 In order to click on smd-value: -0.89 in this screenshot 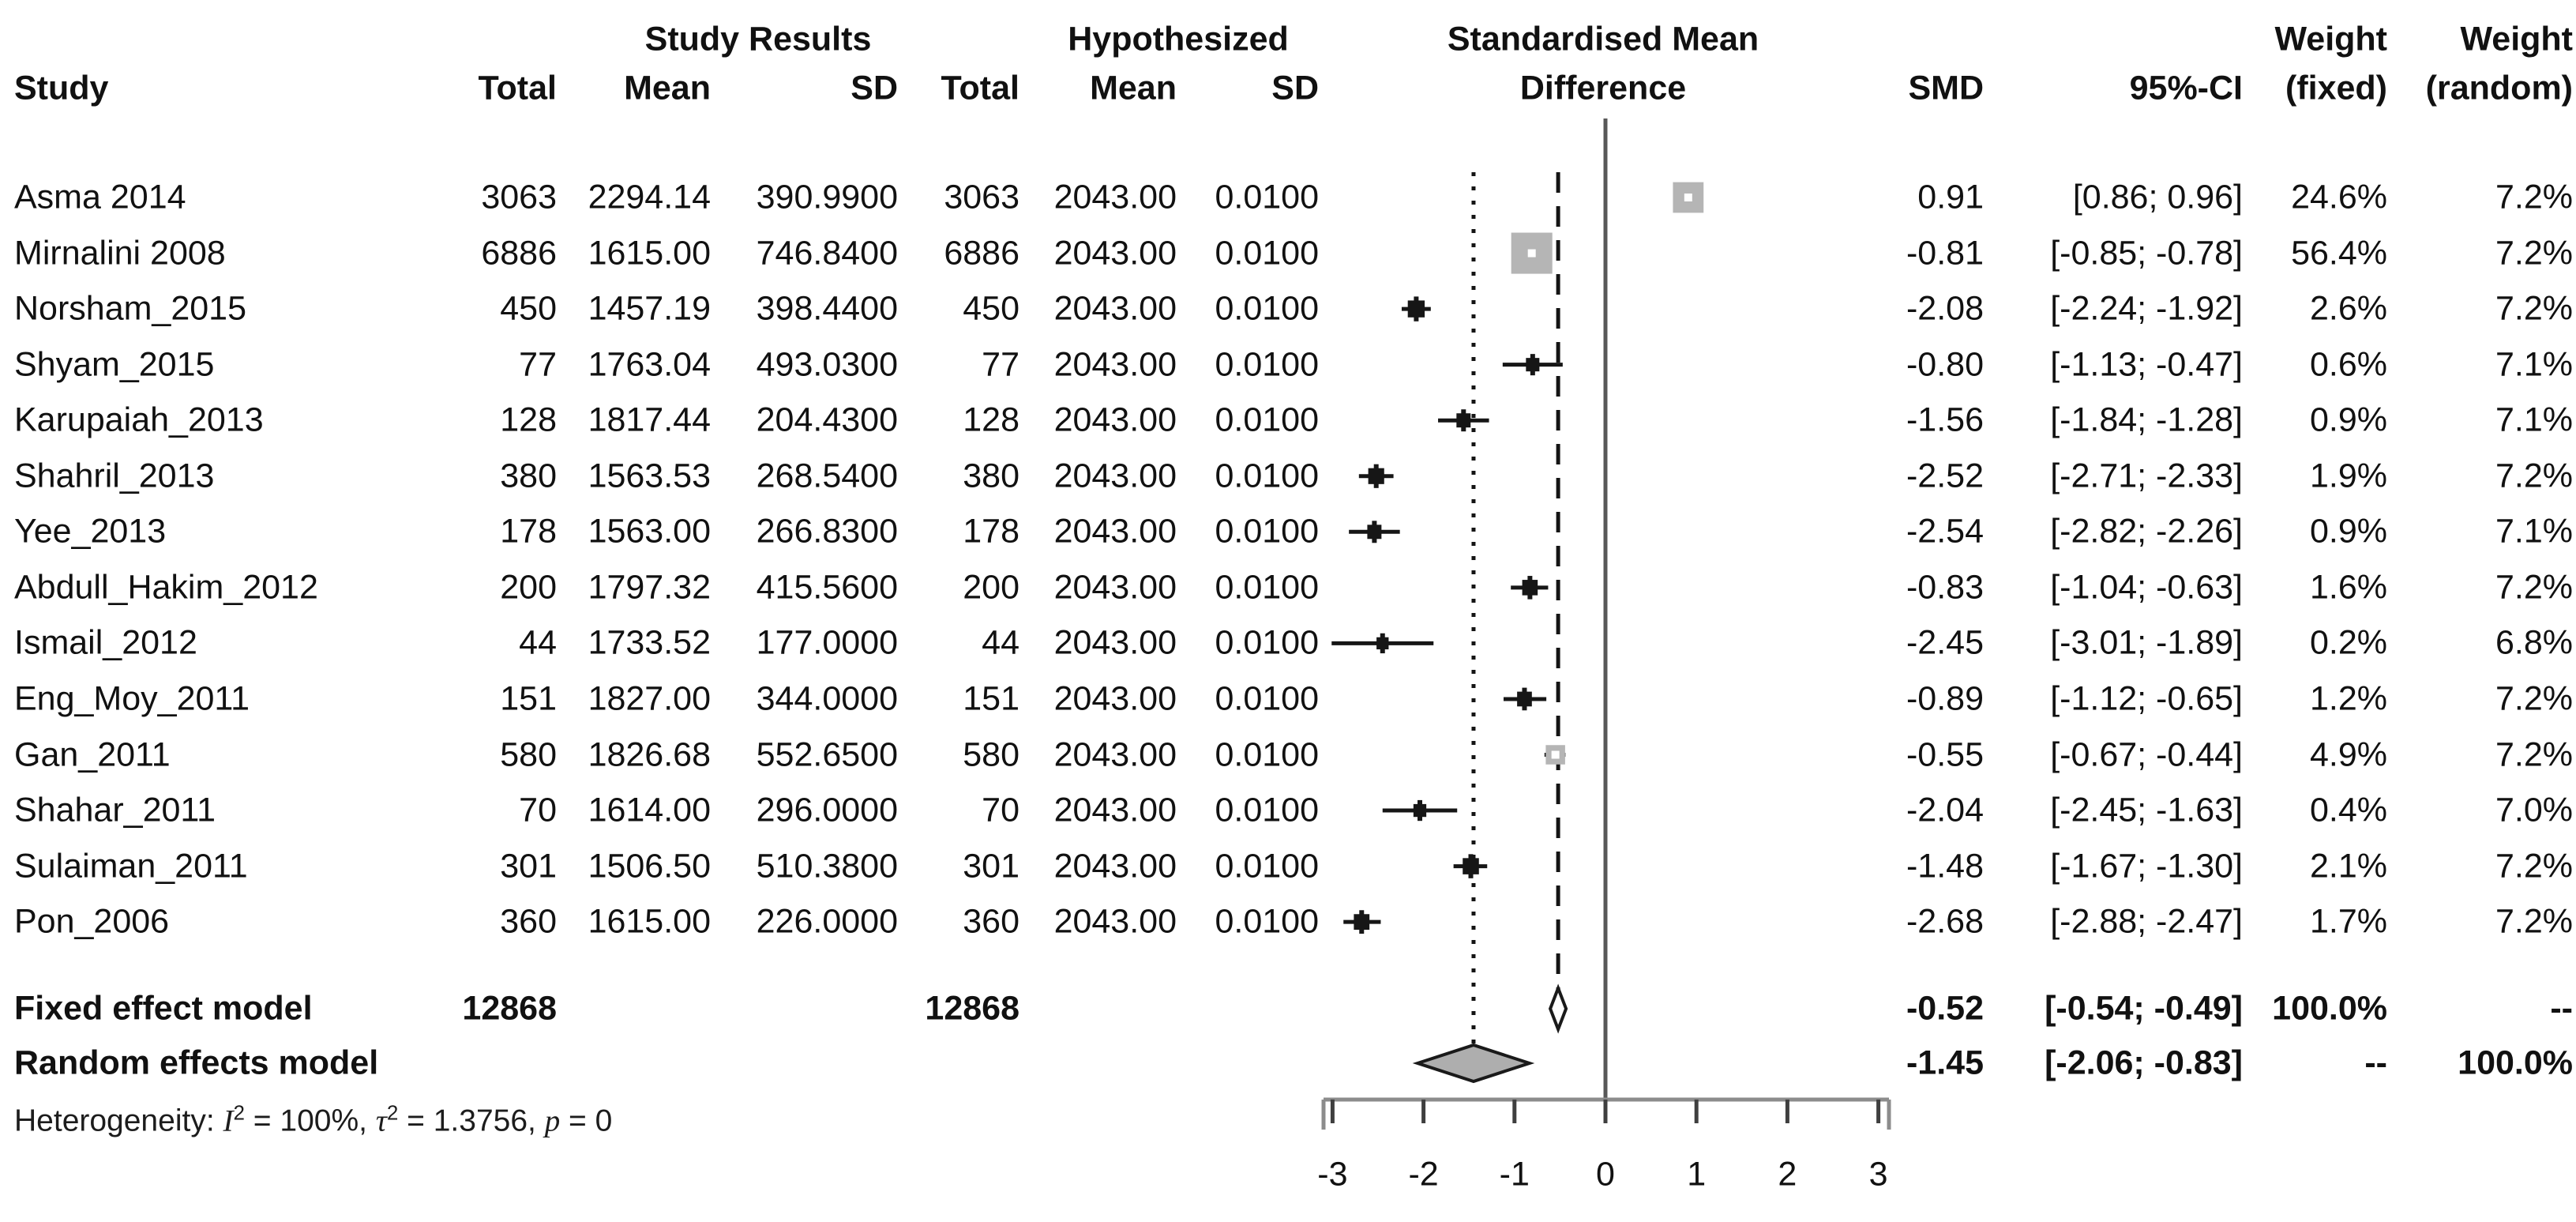, I will do `click(1945, 698)`.